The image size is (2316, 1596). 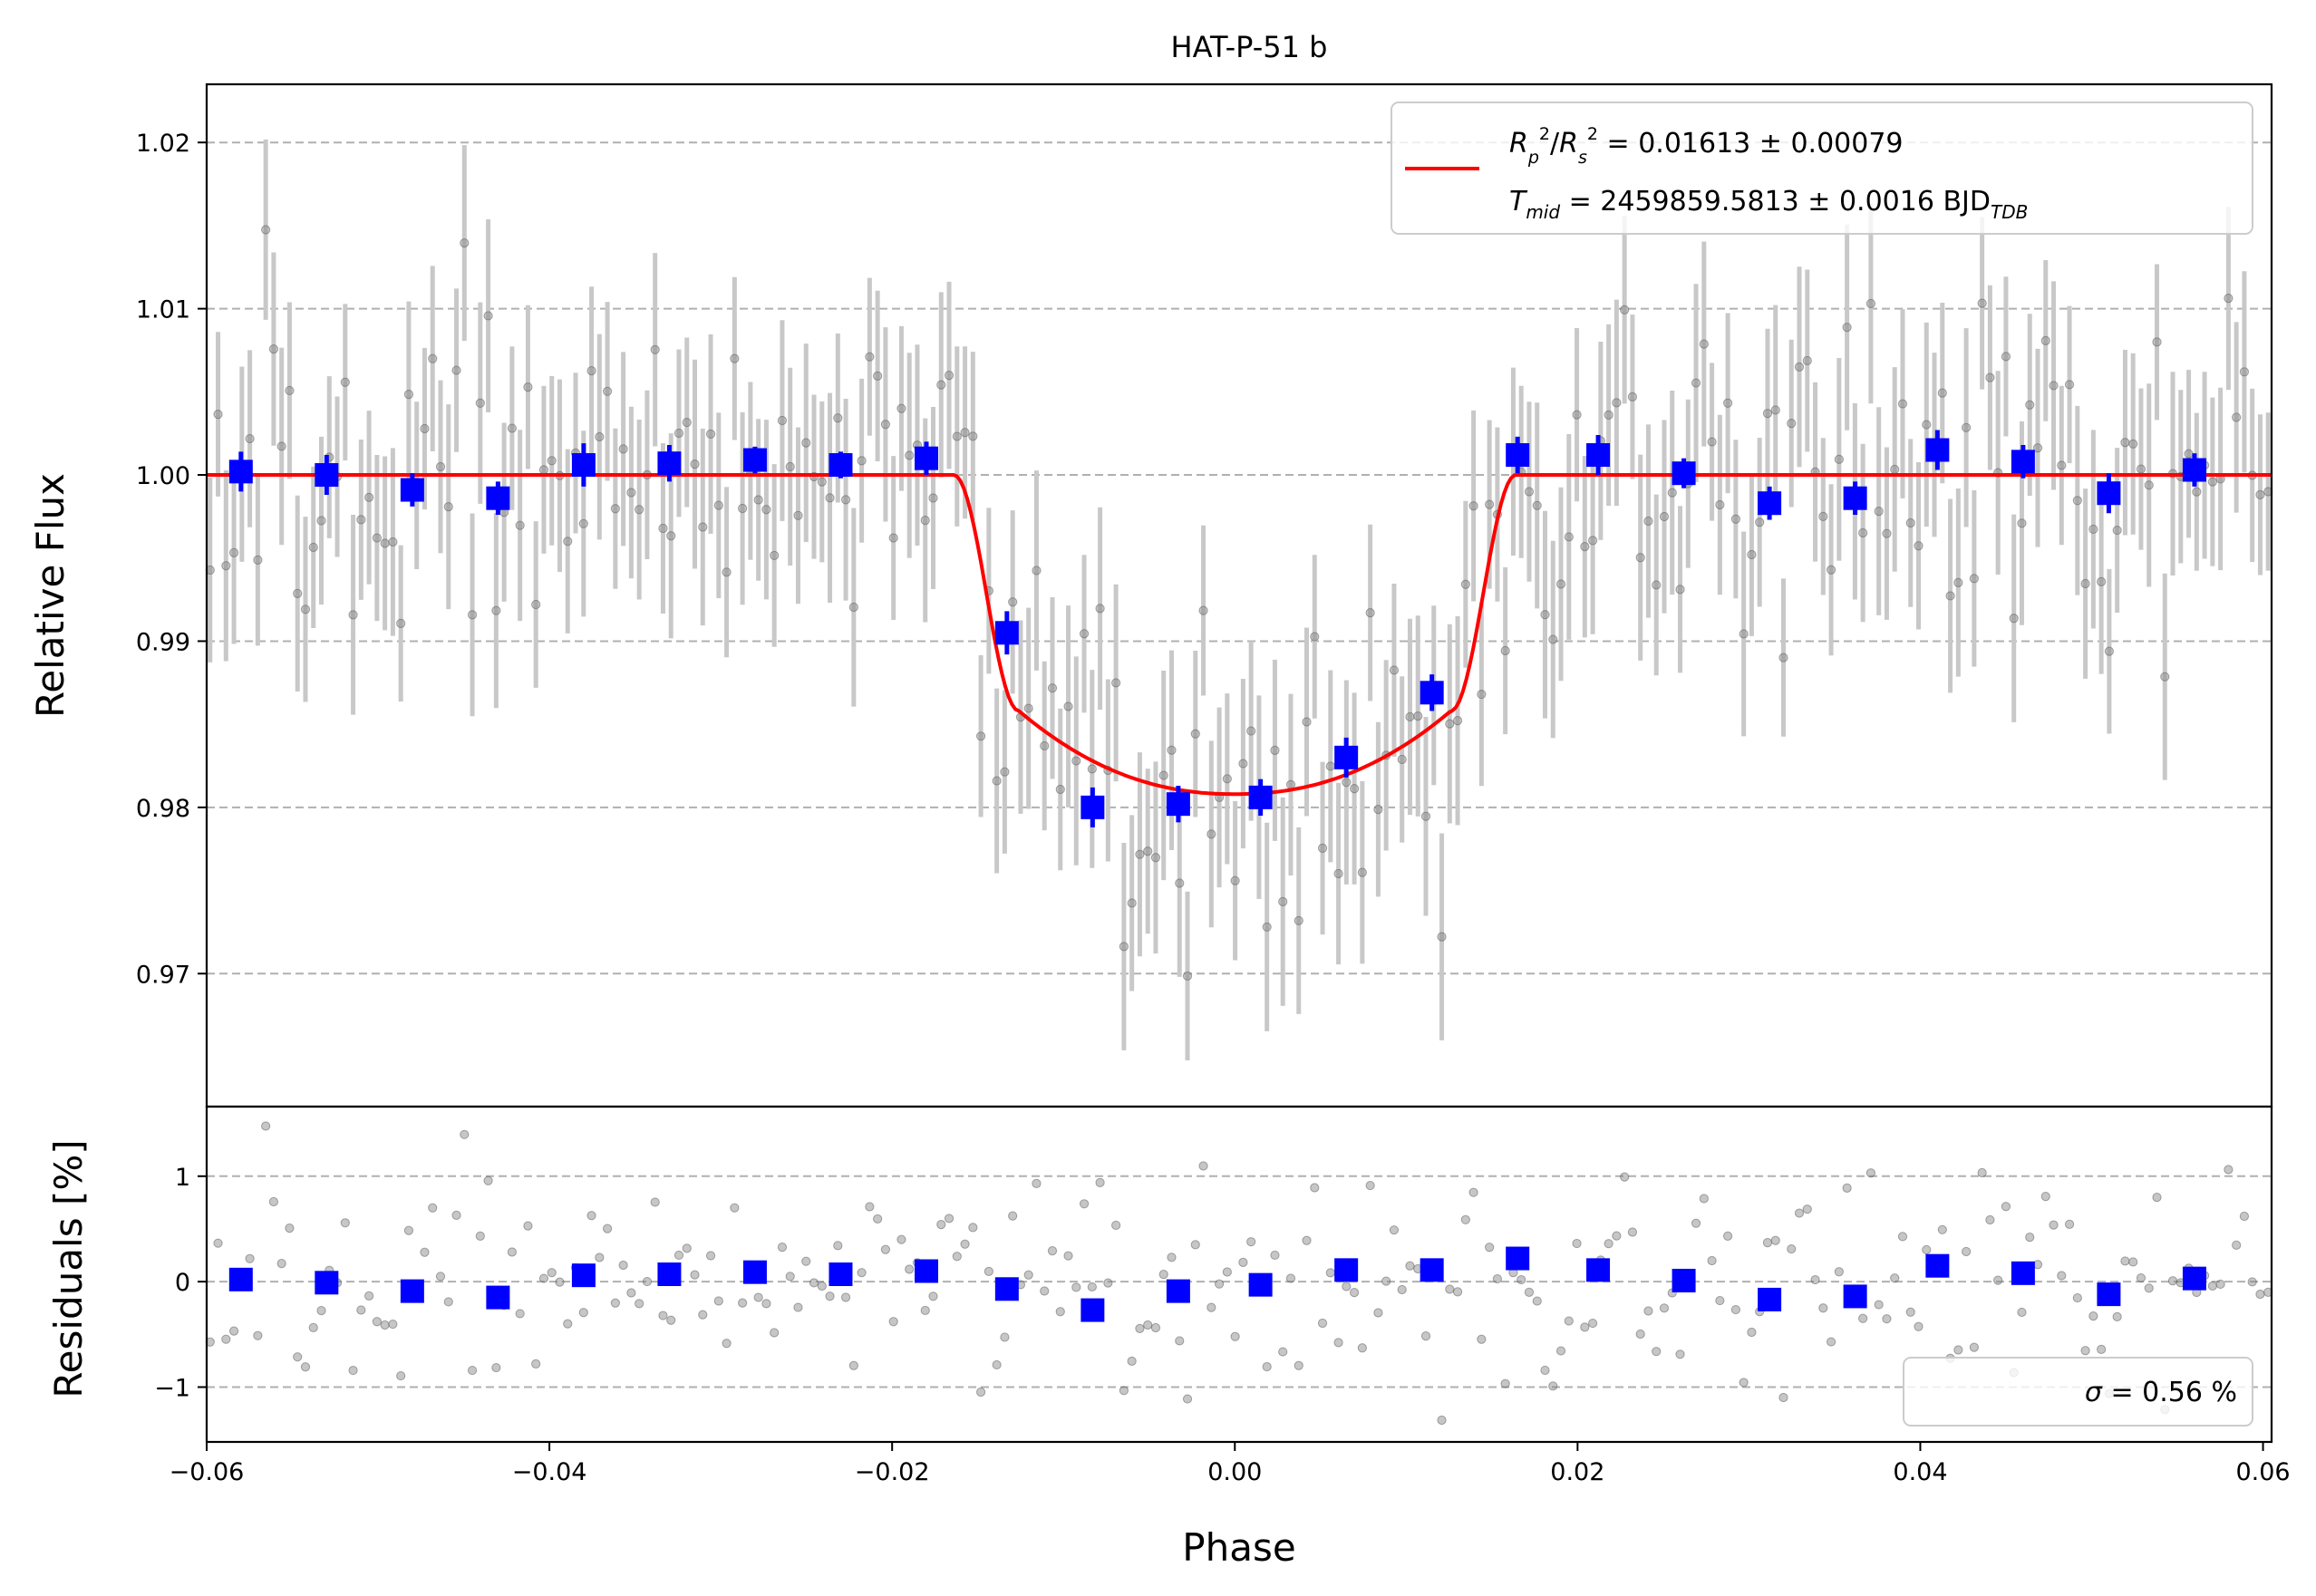 What do you see at coordinates (182, 1178) in the screenshot?
I see `bottom-y-tick-label: 1` at bounding box center [182, 1178].